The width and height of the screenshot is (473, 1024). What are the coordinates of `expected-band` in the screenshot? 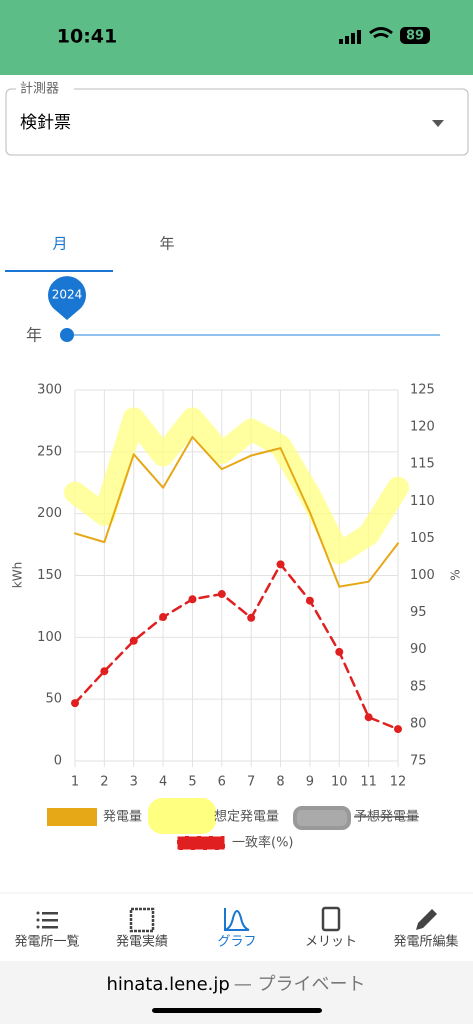 It's located at (236, 486).